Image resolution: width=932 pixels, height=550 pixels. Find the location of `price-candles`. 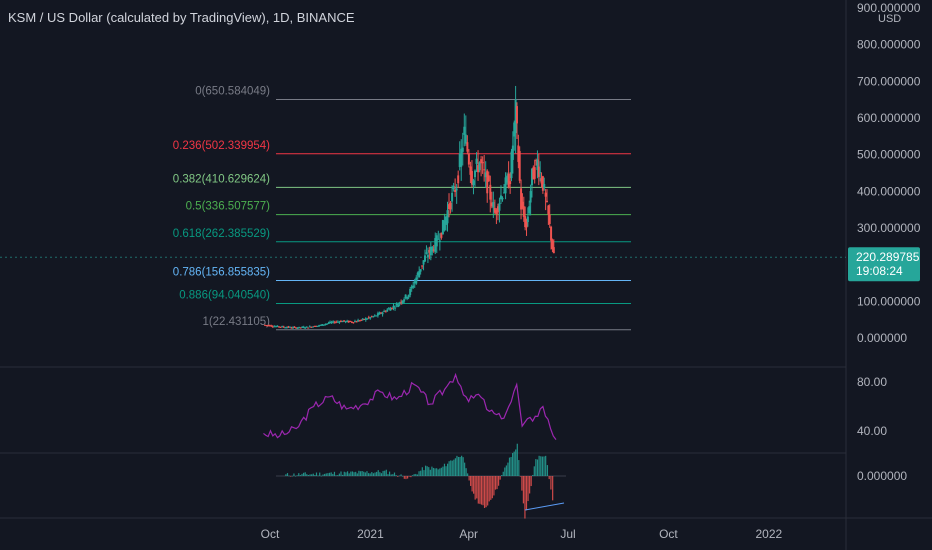

price-candles is located at coordinates (409, 207).